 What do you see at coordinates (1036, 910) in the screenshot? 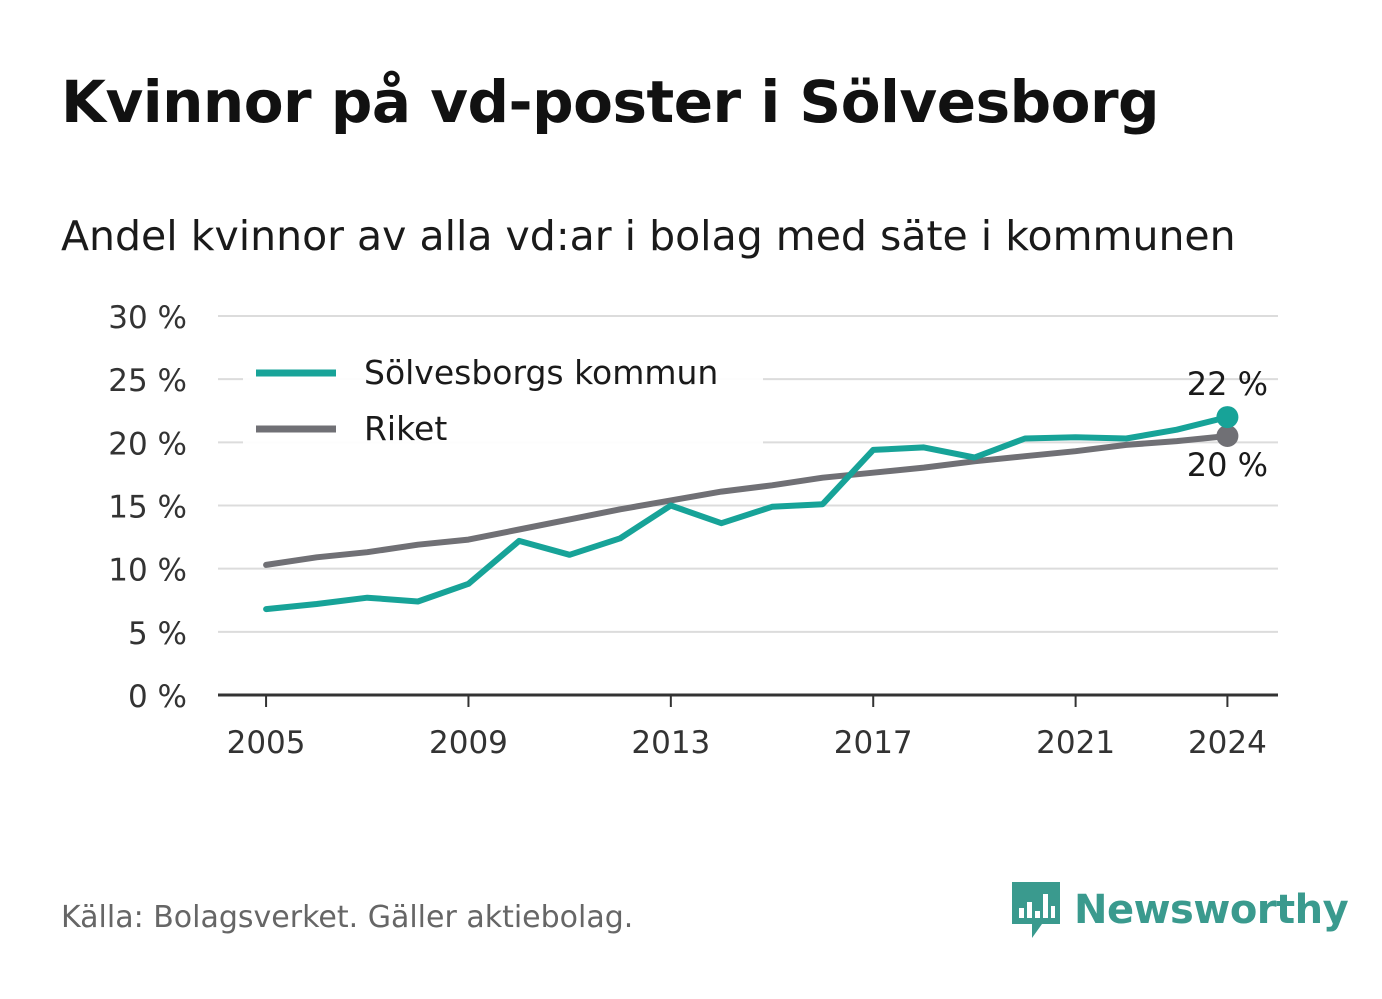
I see `newsworthy-logo-icon` at bounding box center [1036, 910].